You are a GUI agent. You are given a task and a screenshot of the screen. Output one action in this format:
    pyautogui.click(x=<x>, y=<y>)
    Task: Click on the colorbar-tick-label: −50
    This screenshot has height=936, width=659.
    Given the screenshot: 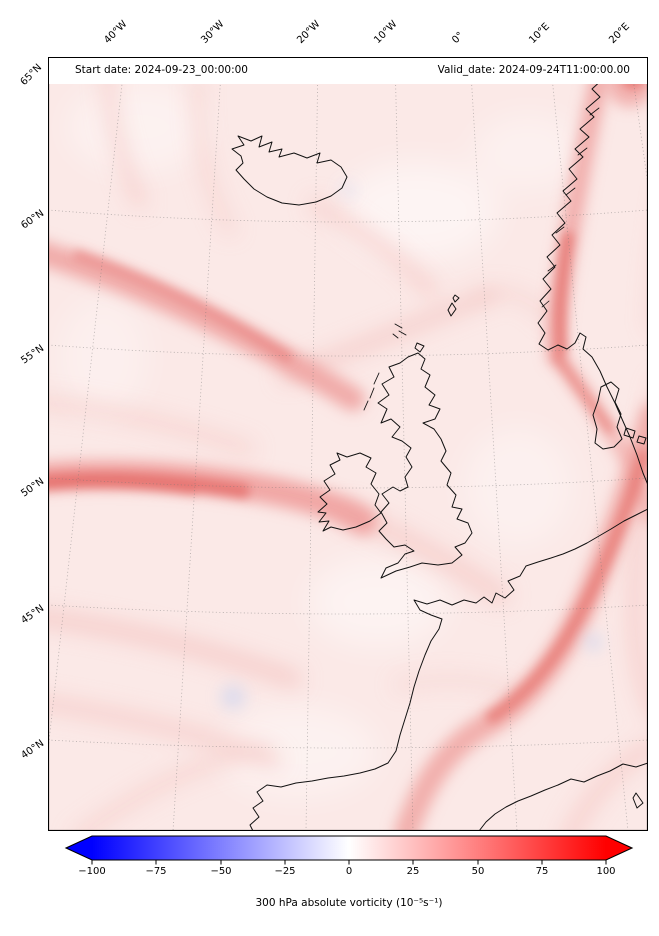 What is the action you would take?
    pyautogui.click(x=221, y=871)
    